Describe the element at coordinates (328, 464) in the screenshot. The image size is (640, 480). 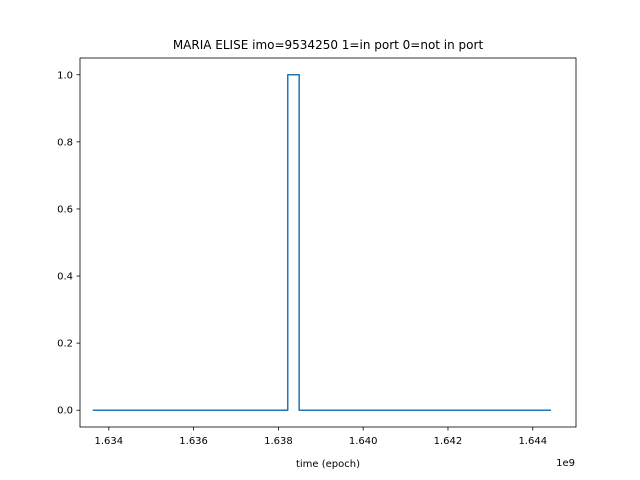
I see `x-axis-label: time (epoch)` at that location.